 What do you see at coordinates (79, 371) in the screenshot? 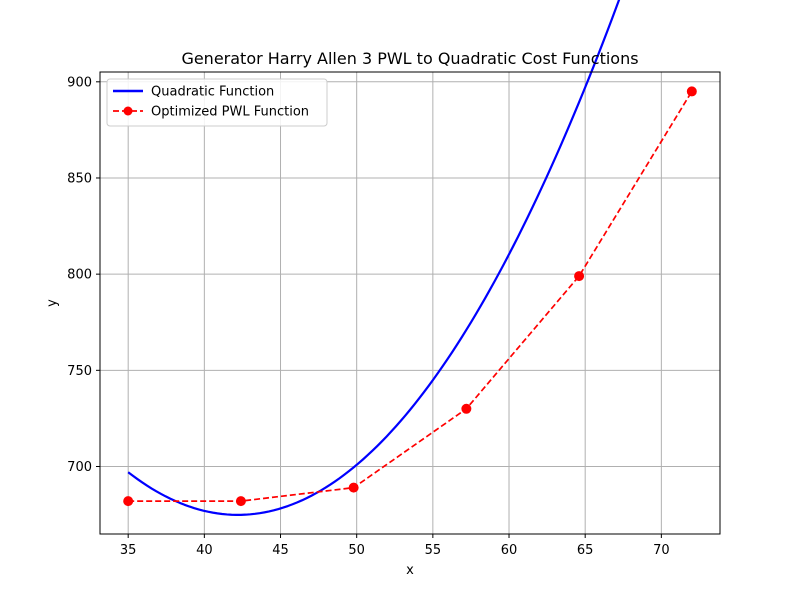
I see `y-tick-label: 750` at bounding box center [79, 371].